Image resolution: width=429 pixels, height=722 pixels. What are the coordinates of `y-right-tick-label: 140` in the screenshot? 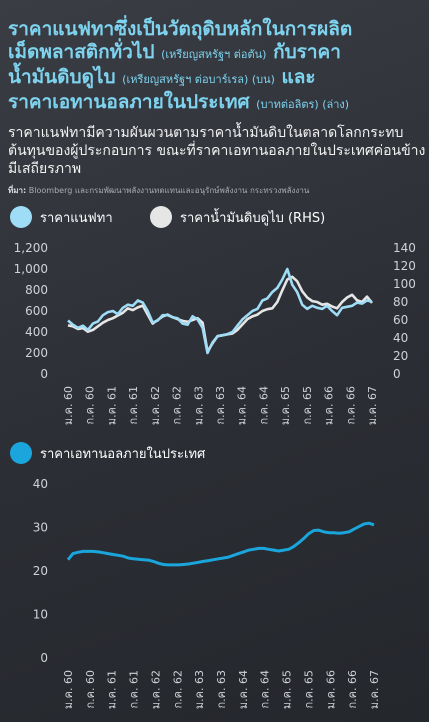 It's located at (404, 248).